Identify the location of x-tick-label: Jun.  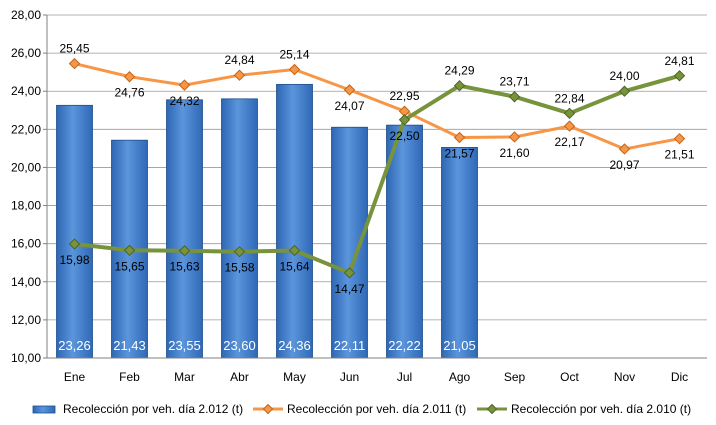
(349, 377).